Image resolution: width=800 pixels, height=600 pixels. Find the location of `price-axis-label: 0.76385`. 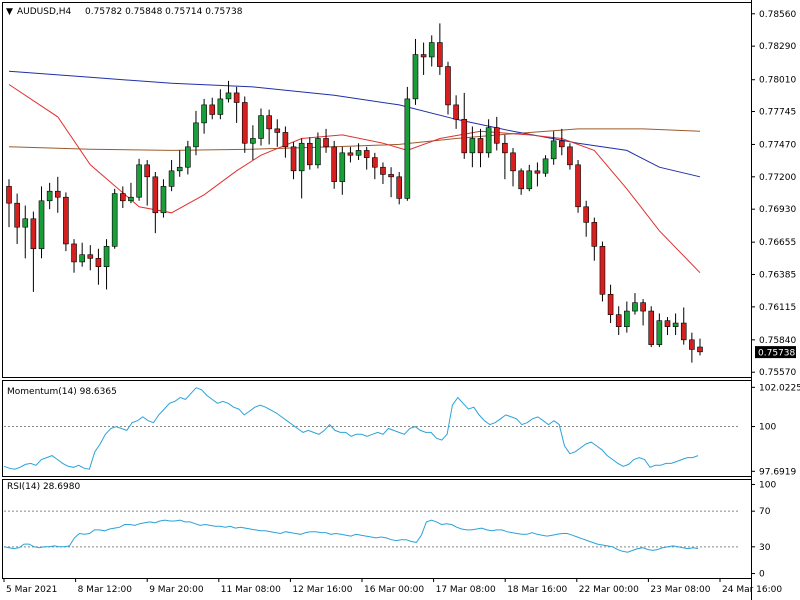

price-axis-label: 0.76385 is located at coordinates (777, 276).